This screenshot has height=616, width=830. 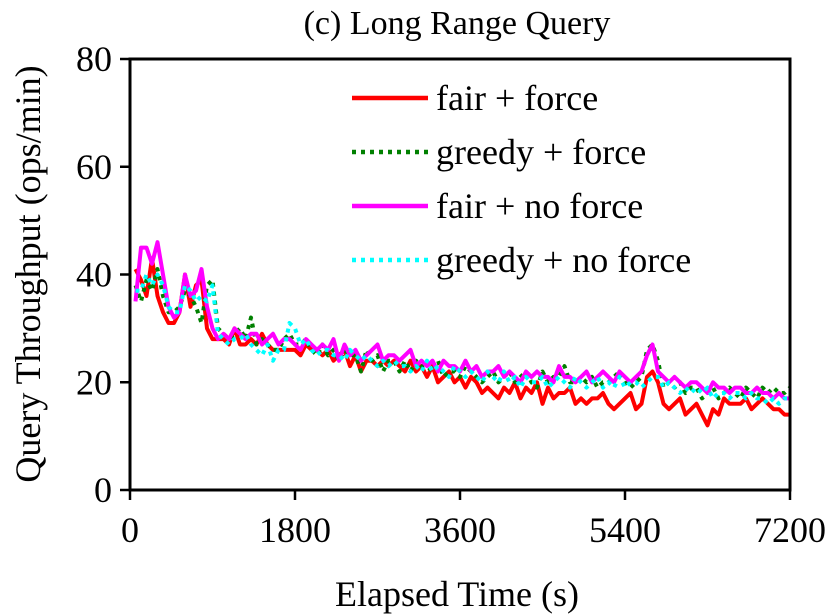 What do you see at coordinates (130, 530) in the screenshot?
I see `x-tick-label: 0` at bounding box center [130, 530].